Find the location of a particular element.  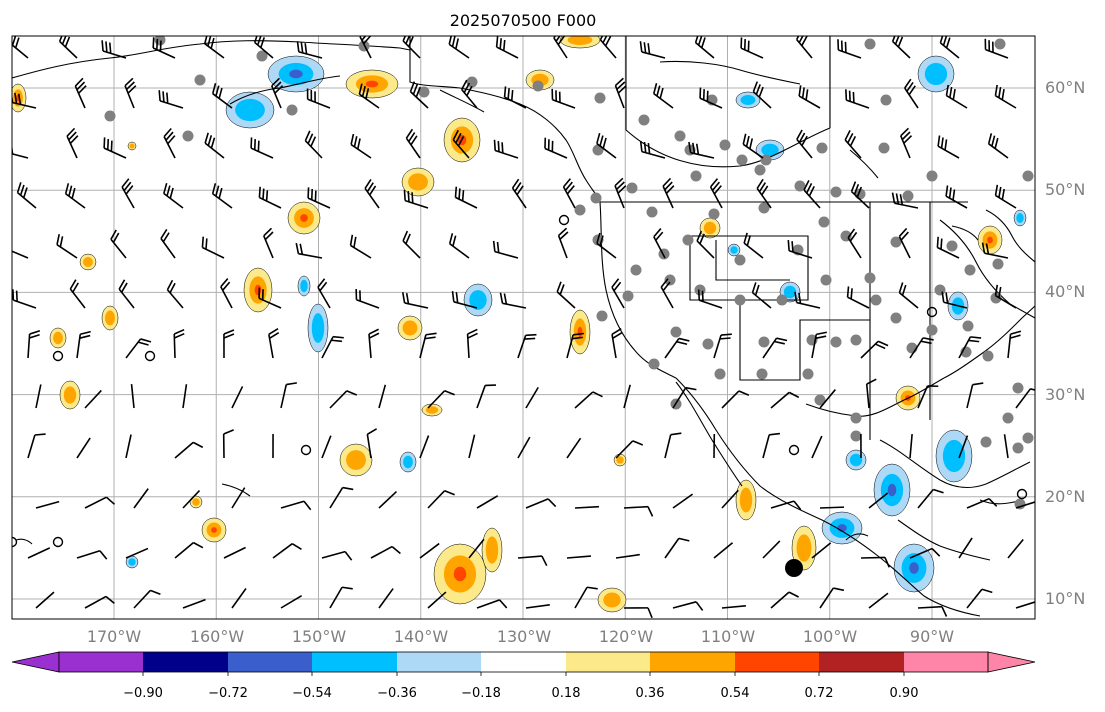

colorbar-segment is located at coordinates (270, 662).